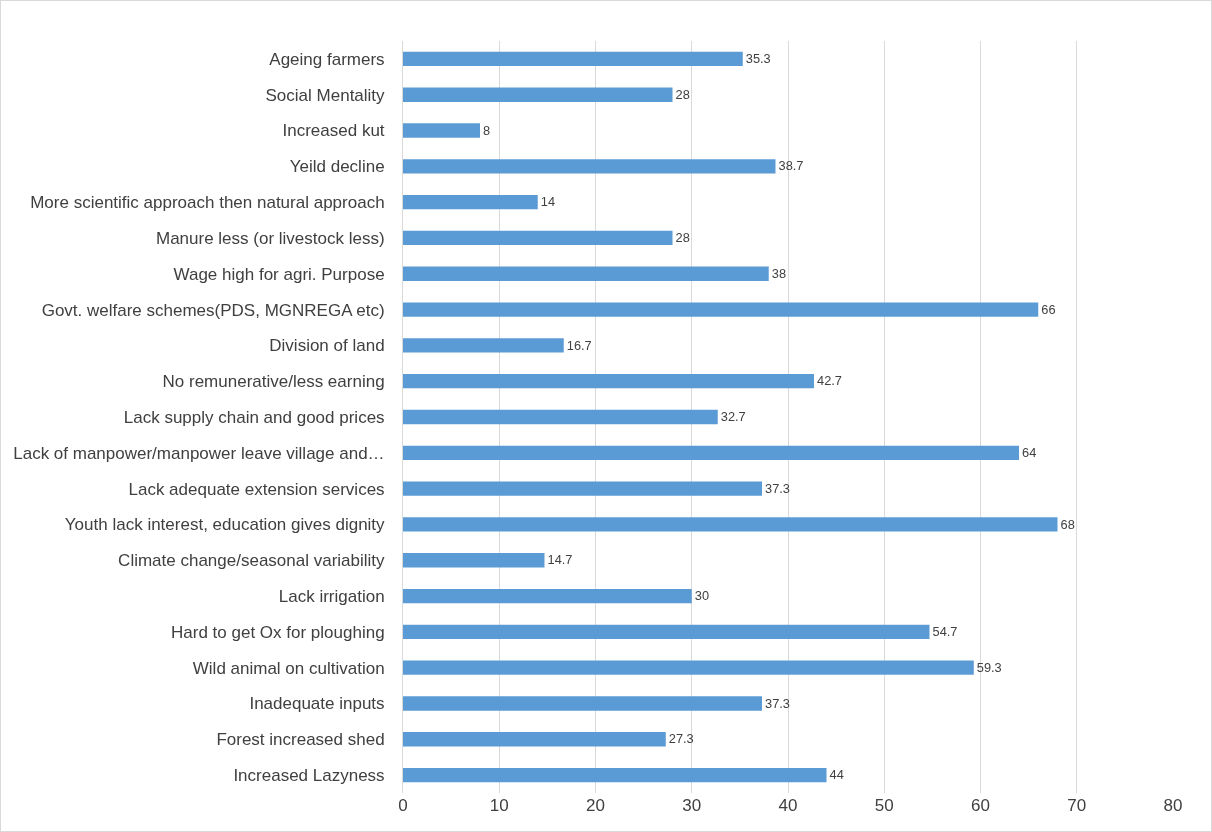 This screenshot has height=832, width=1212. Describe the element at coordinates (499, 805) in the screenshot. I see `x-tick-label: 10` at that location.